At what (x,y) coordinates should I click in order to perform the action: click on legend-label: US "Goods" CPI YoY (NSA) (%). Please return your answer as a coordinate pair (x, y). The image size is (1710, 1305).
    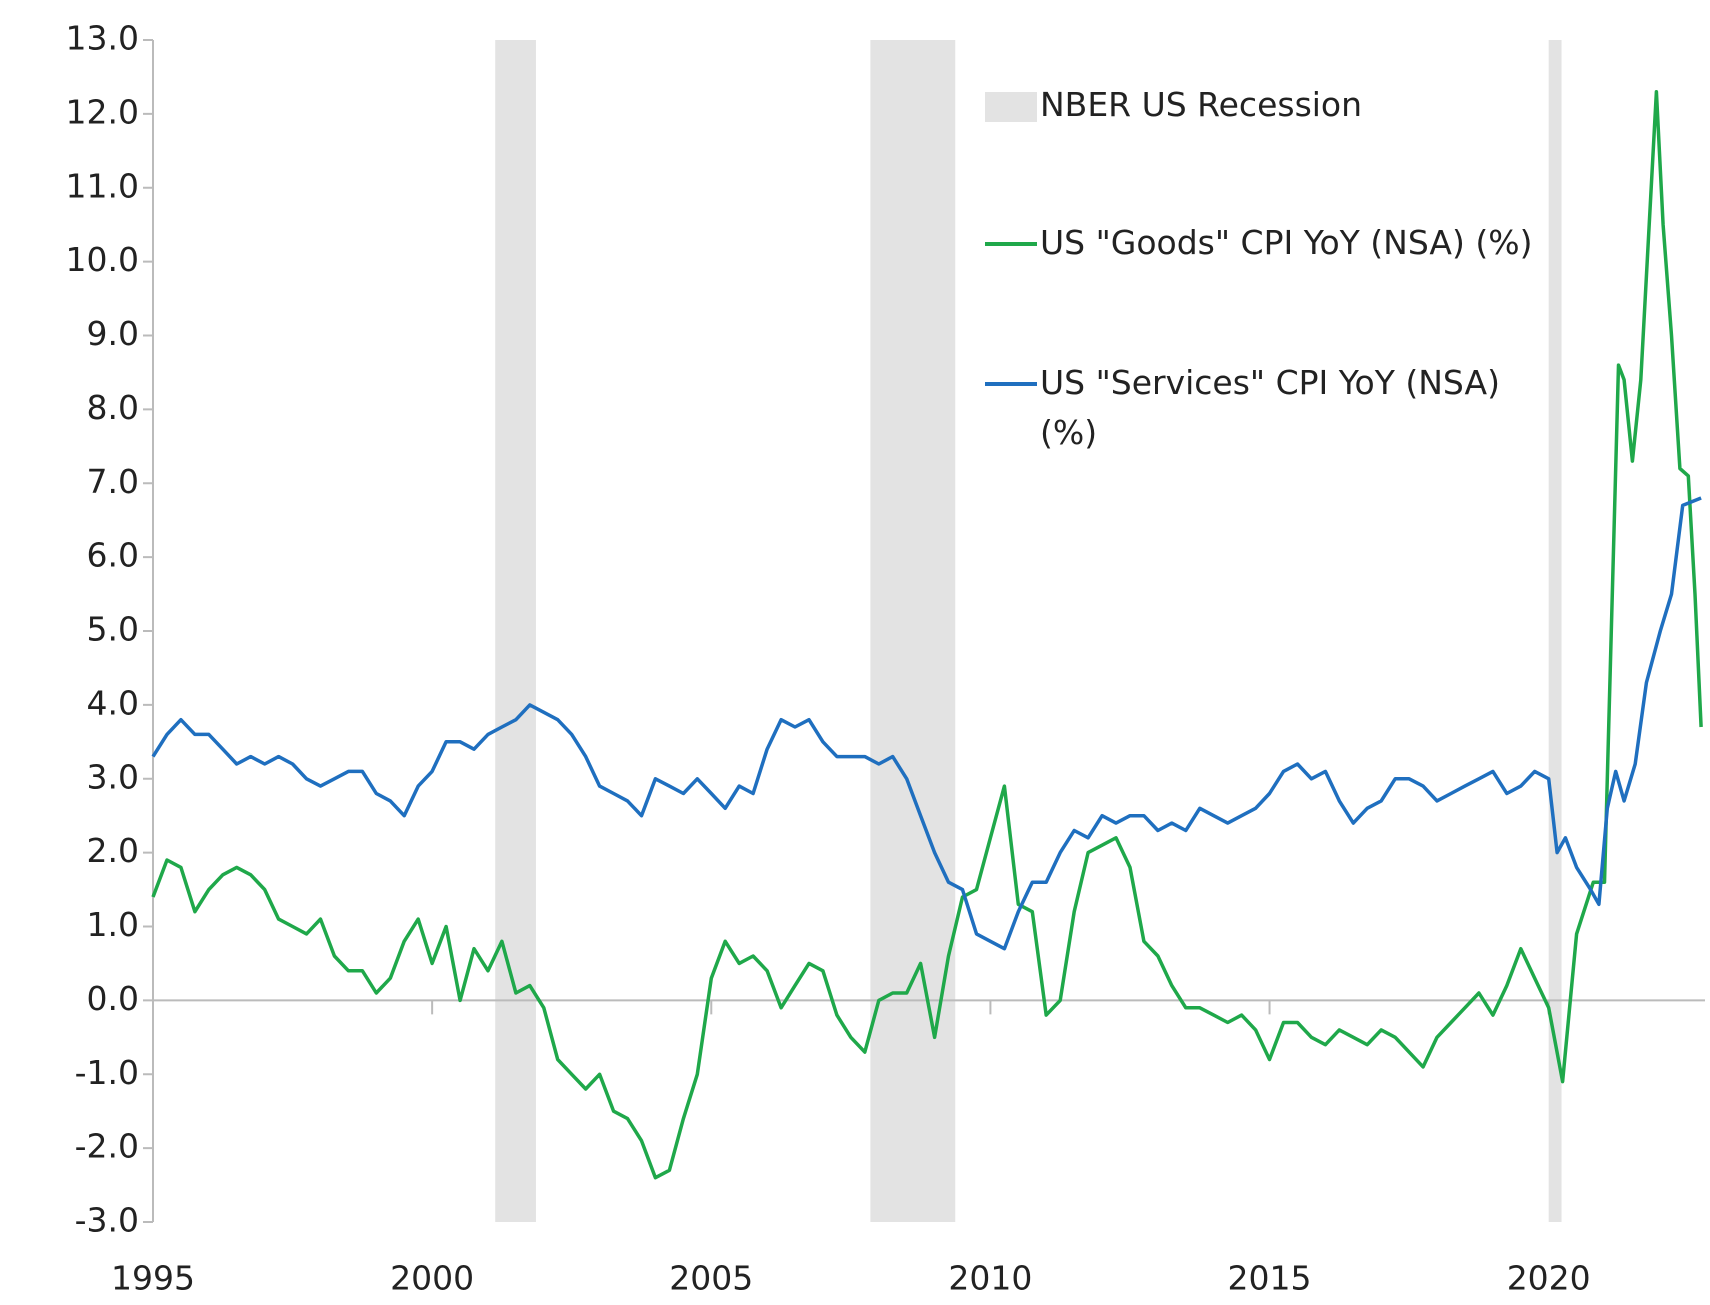
    Looking at the image, I should click on (1286, 242).